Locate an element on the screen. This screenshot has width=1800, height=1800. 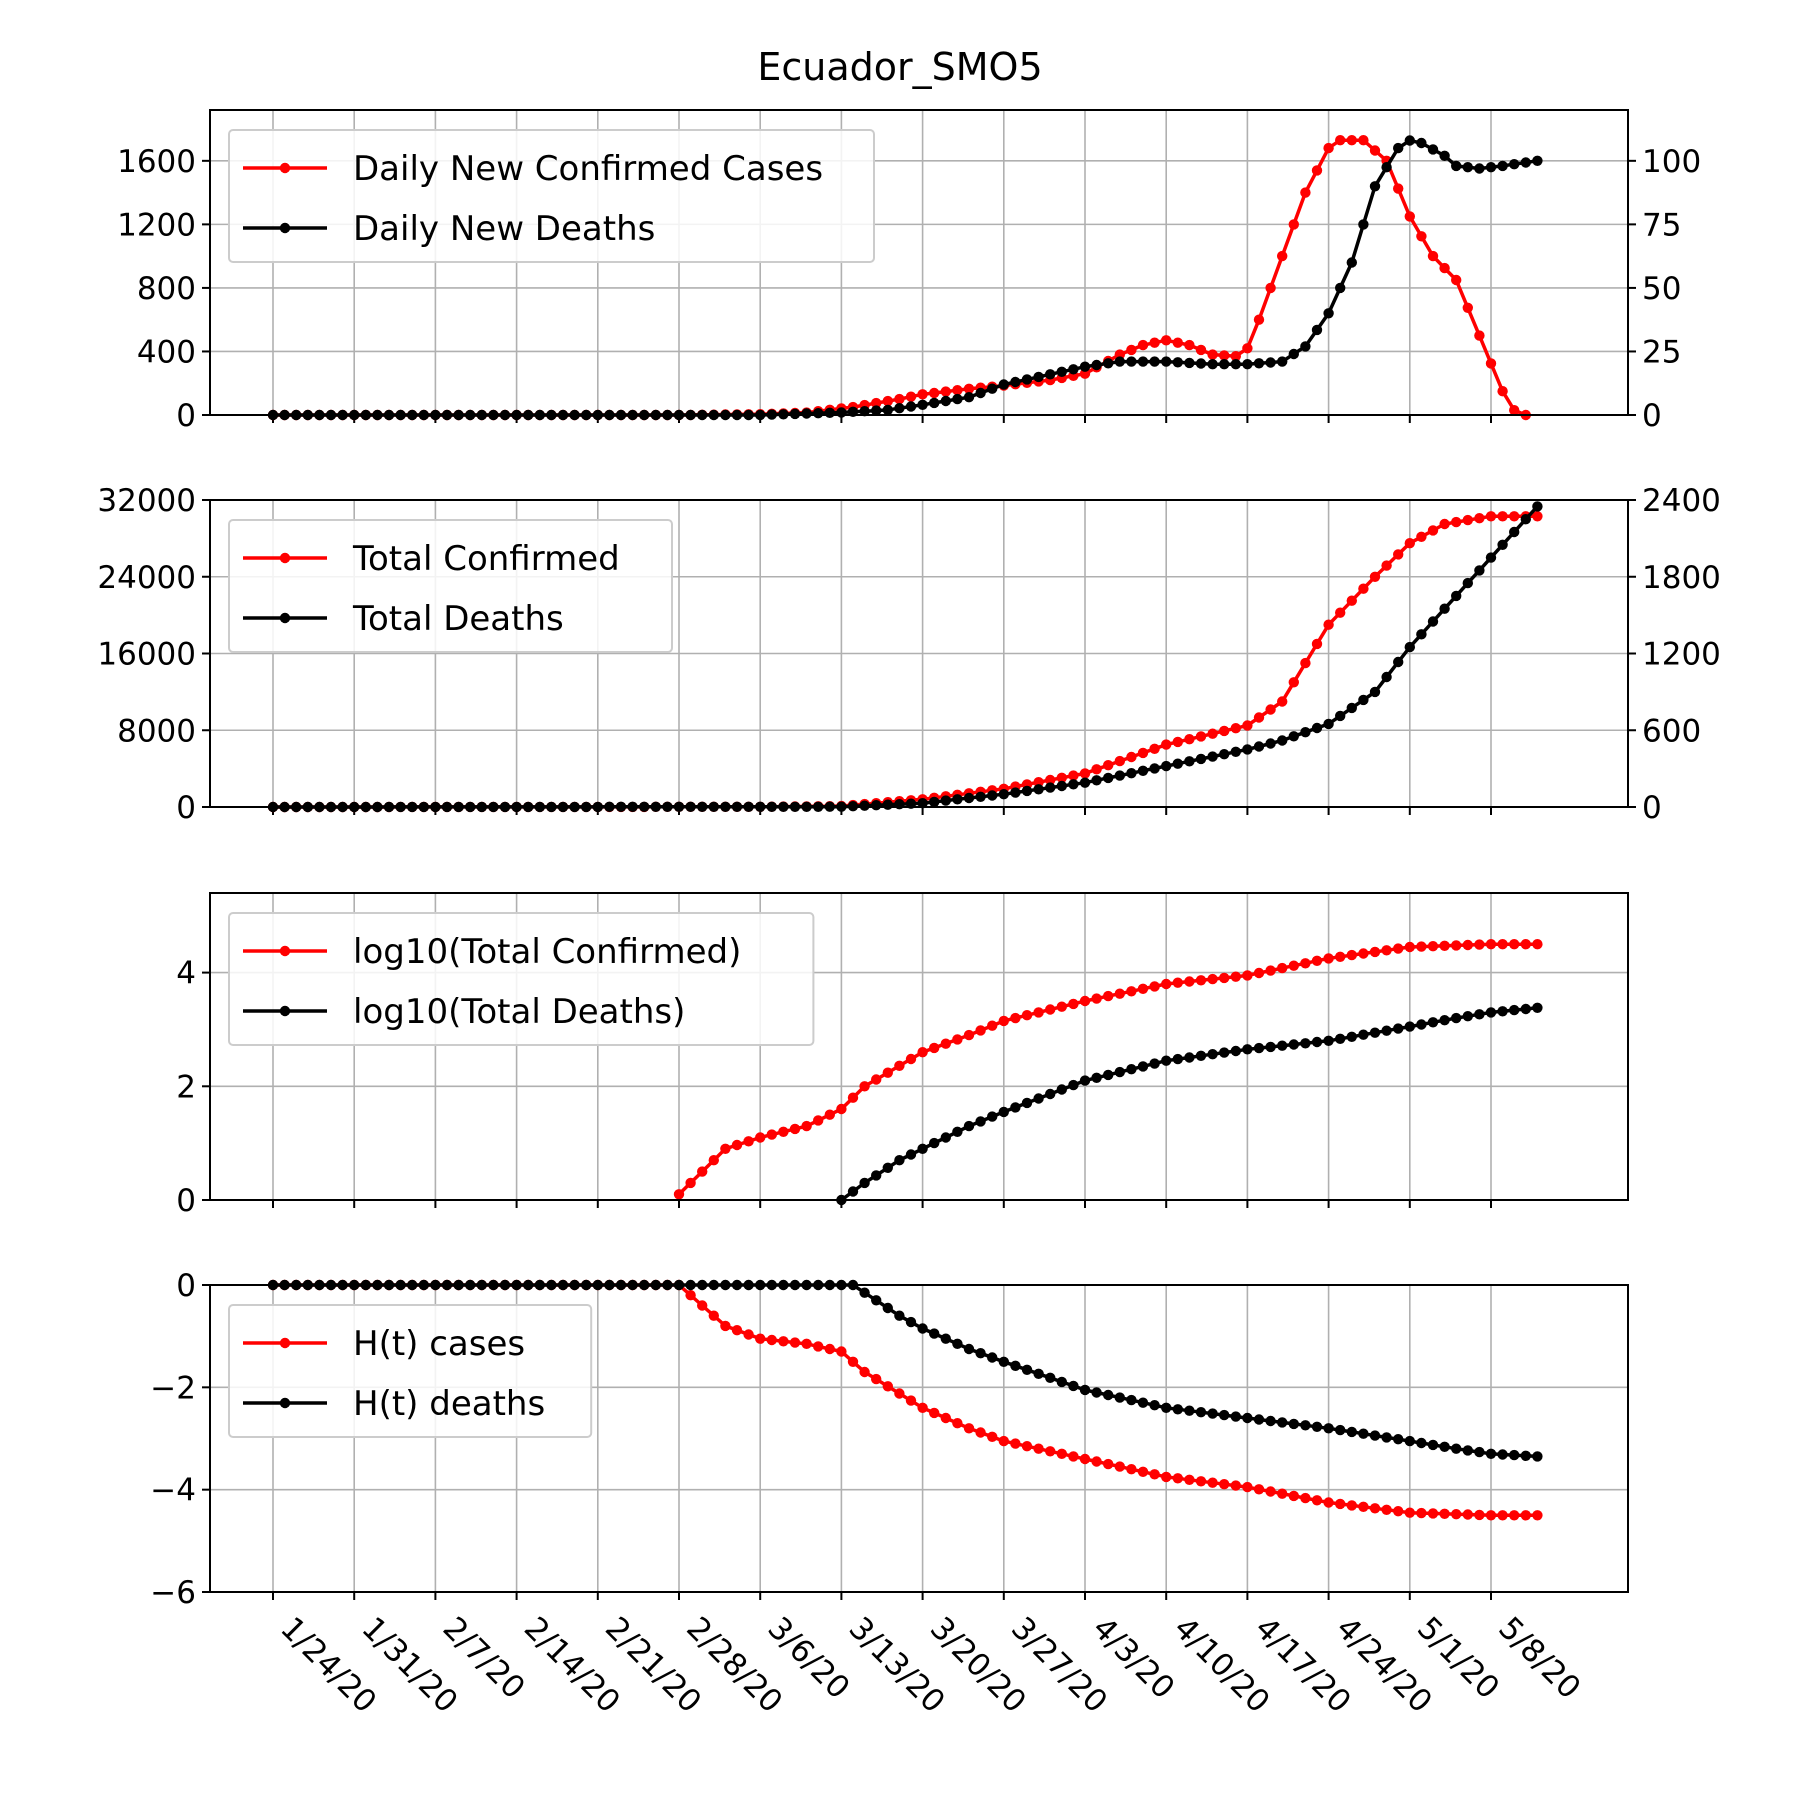
legend-entry: log10(Total Deaths) is located at coordinates (519, 1012).